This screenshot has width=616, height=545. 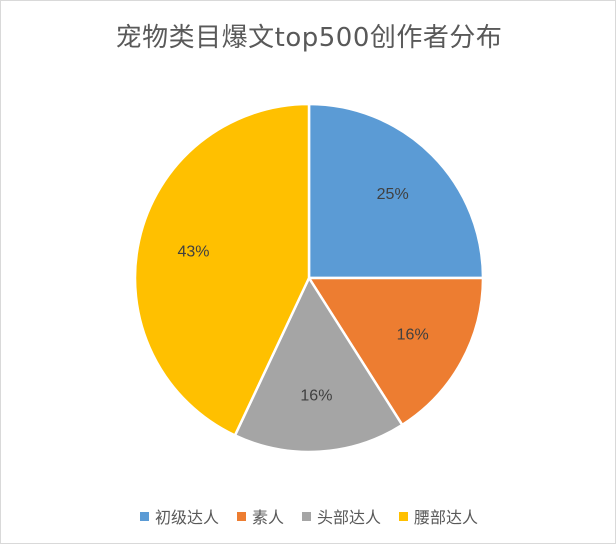 What do you see at coordinates (349, 517) in the screenshot?
I see `legend-label: 头部达人` at bounding box center [349, 517].